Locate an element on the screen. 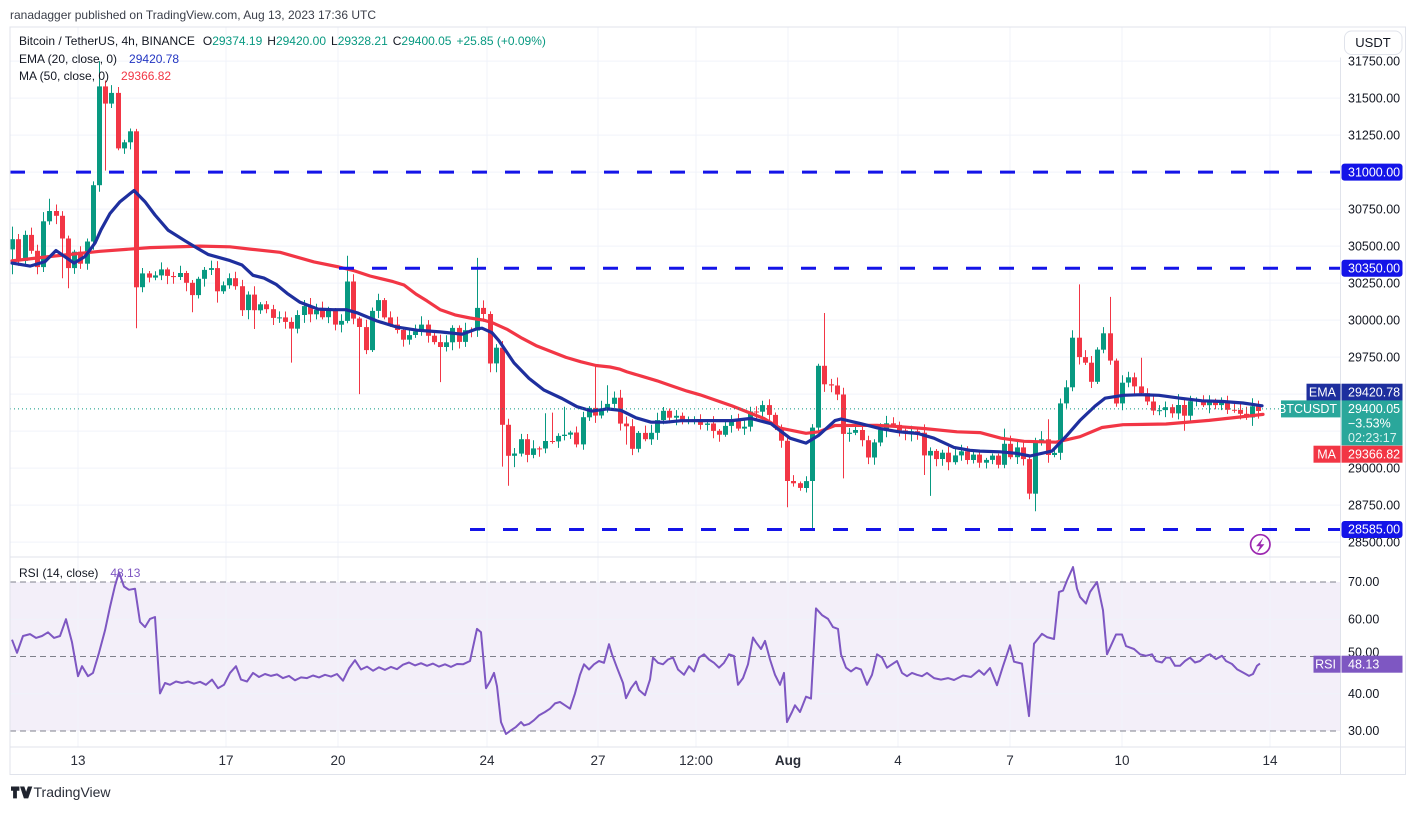 This screenshot has width=1416, height=815. svg-text: 30000.00 is located at coordinates (1374, 320).